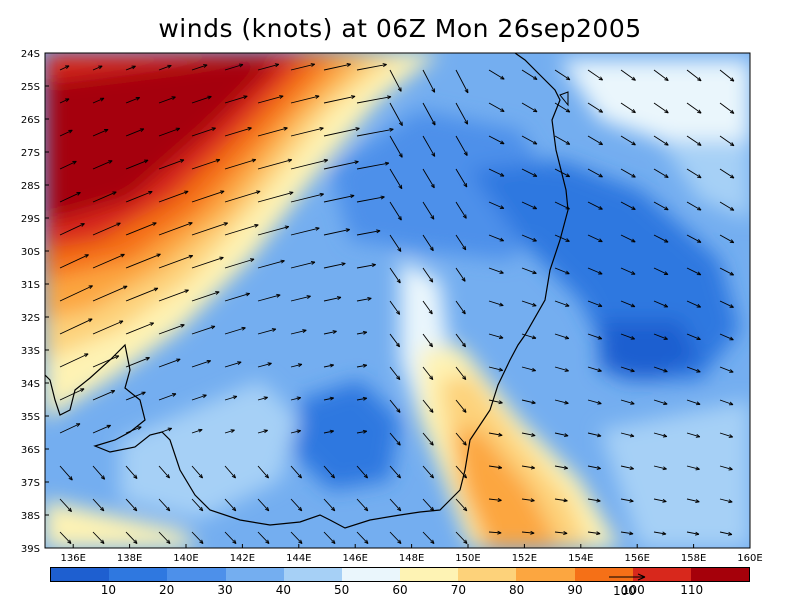  What do you see at coordinates (517, 590) in the screenshot?
I see `colorbar-label-80: 80` at bounding box center [517, 590].